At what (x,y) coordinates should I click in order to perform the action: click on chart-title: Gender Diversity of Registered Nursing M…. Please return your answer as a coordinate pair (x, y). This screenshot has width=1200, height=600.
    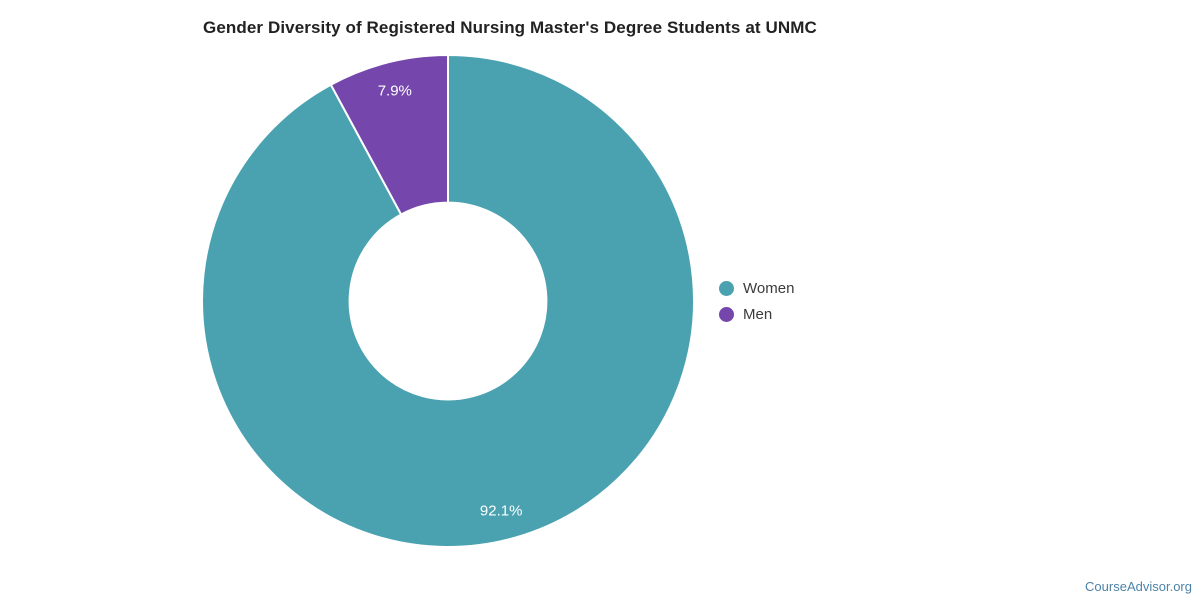
    Looking at the image, I should click on (510, 27).